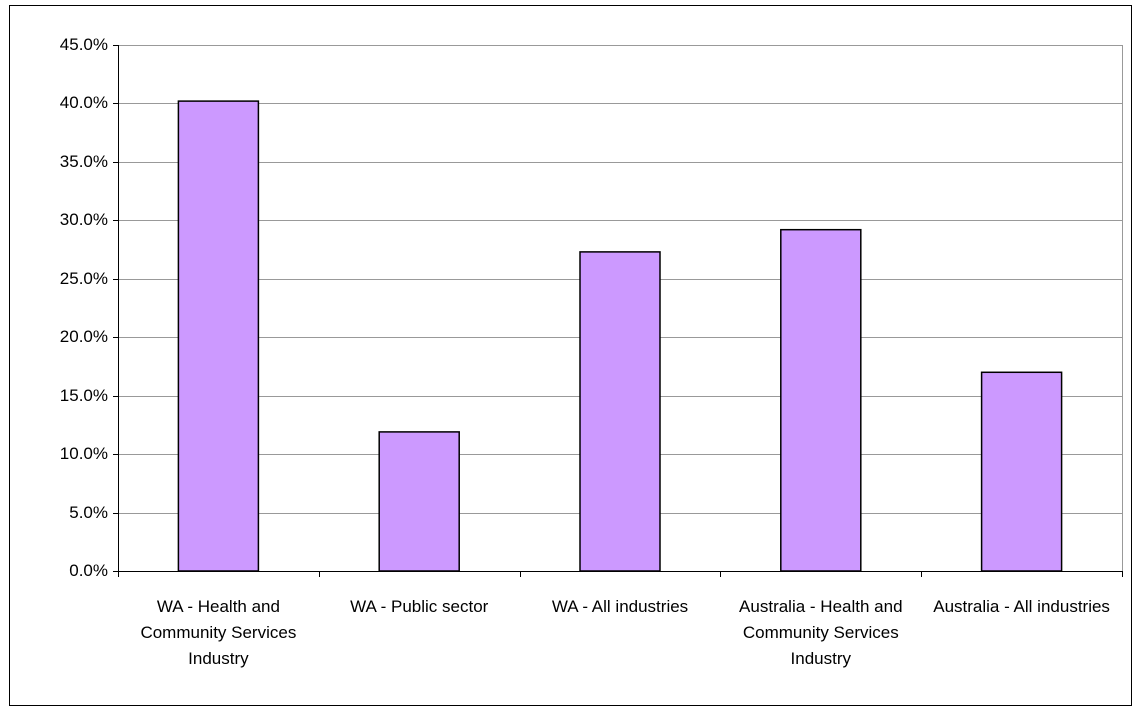 The height and width of the screenshot is (706, 1133). I want to click on y-tick-label: 30.0%, so click(84, 219).